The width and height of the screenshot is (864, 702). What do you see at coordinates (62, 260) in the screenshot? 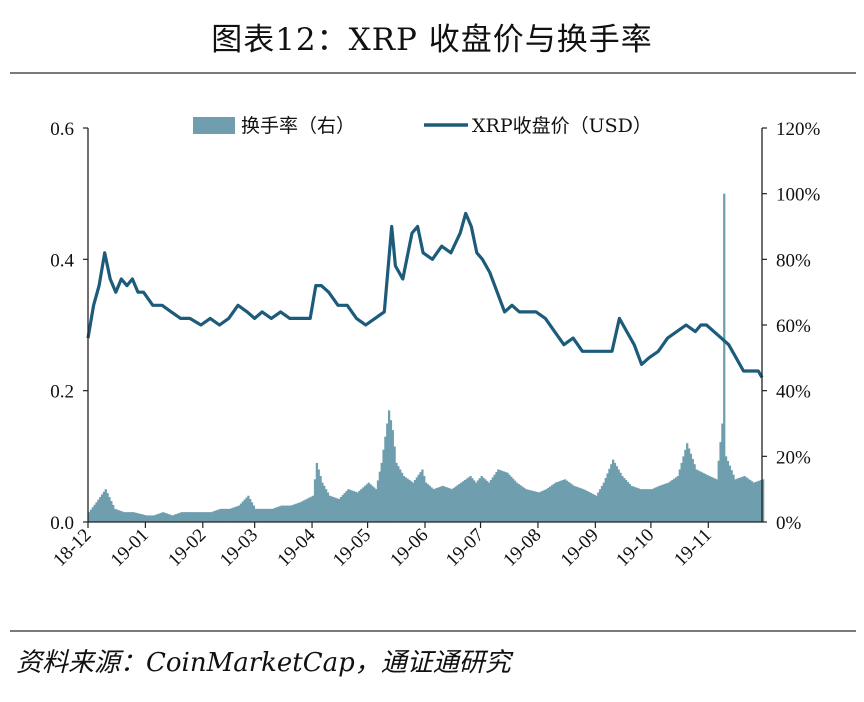
I see `y-left-tick-label: 0.4` at bounding box center [62, 260].